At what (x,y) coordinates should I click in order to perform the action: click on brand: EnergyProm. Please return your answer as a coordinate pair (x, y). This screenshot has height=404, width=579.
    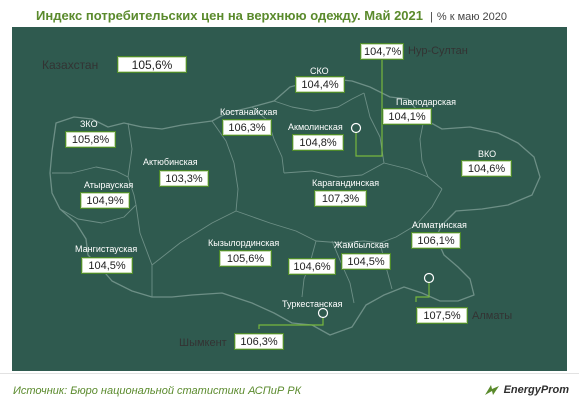
    Looking at the image, I should click on (526, 390).